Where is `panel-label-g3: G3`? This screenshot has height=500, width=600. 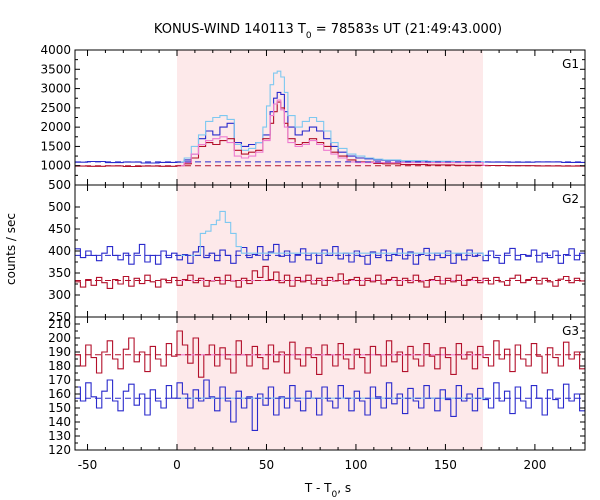
panel-label-g3: G3 is located at coordinates (570, 331).